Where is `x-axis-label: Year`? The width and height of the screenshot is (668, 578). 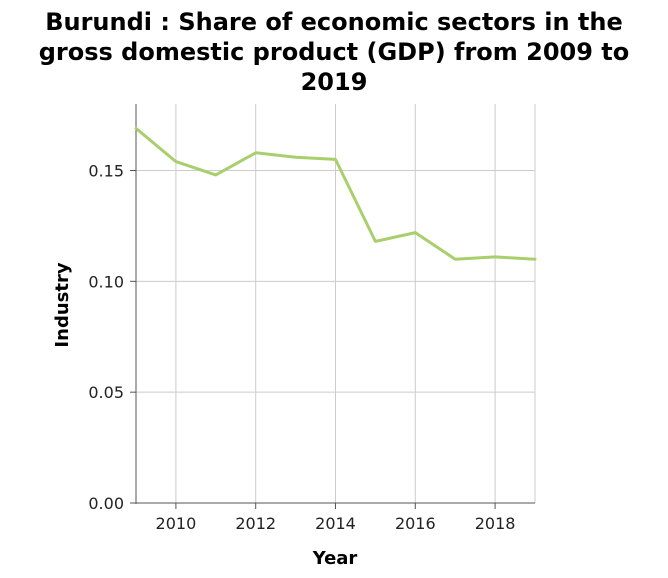
x-axis-label: Year is located at coordinates (335, 558).